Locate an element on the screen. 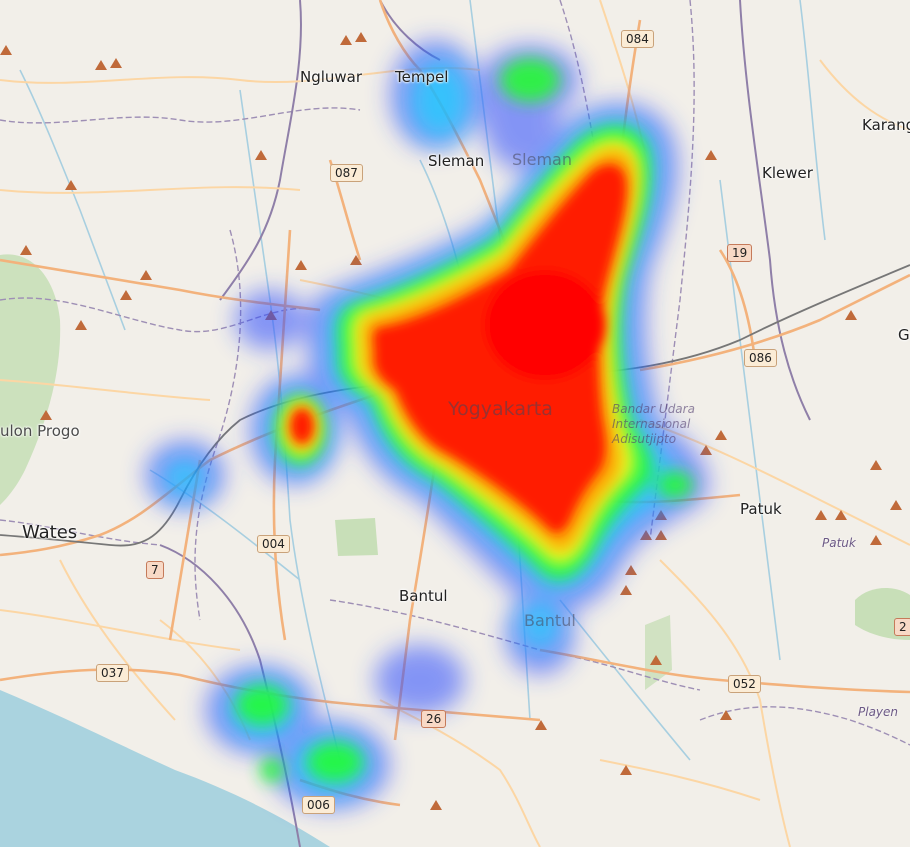  road-shield: 087 is located at coordinates (346, 173).